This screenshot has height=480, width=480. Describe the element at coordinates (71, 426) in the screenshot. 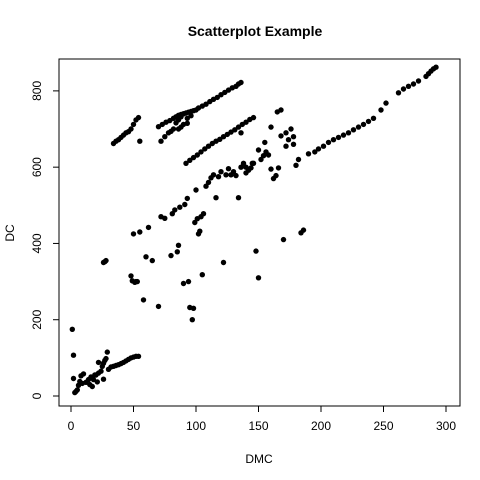

I see `x-tick-label: 0` at that location.